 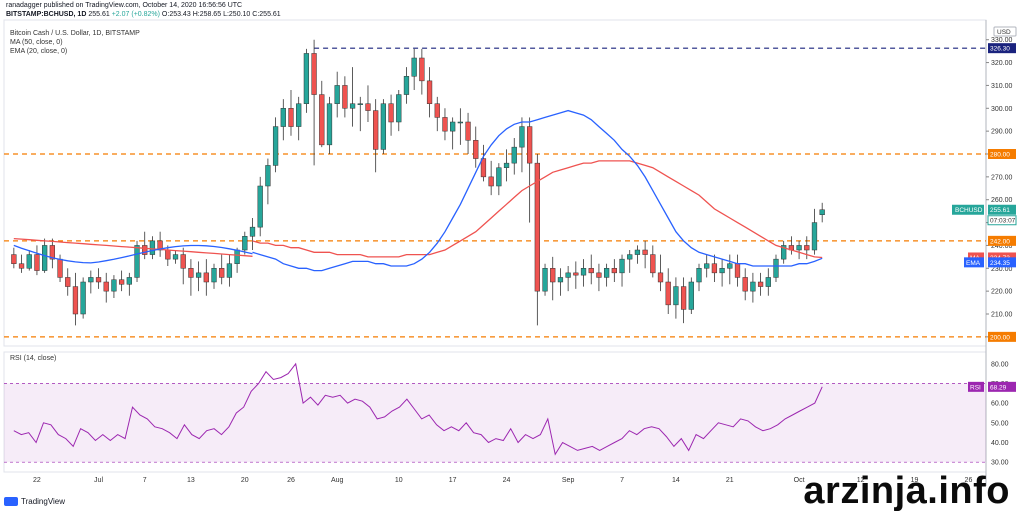 I want to click on ma50-line, so click(x=537, y=209).